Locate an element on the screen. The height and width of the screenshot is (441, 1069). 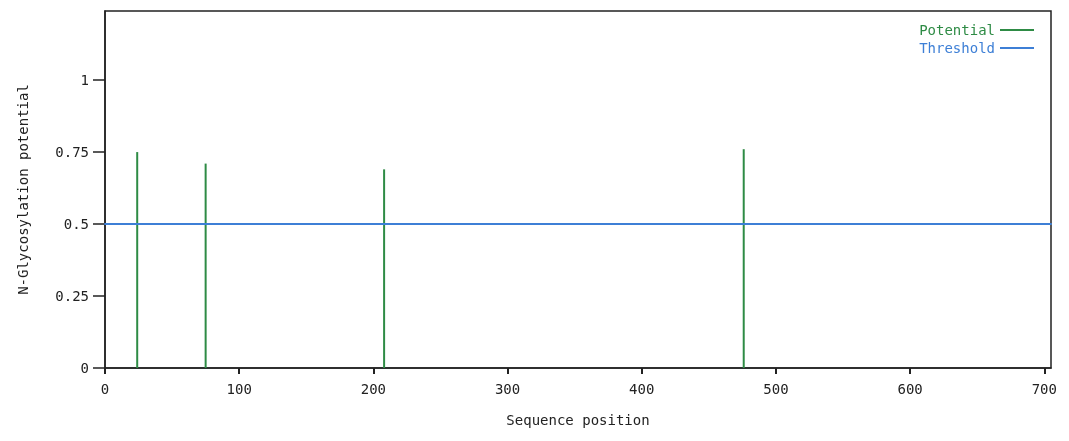
y-tick-label: 0 is located at coordinates (84, 368).